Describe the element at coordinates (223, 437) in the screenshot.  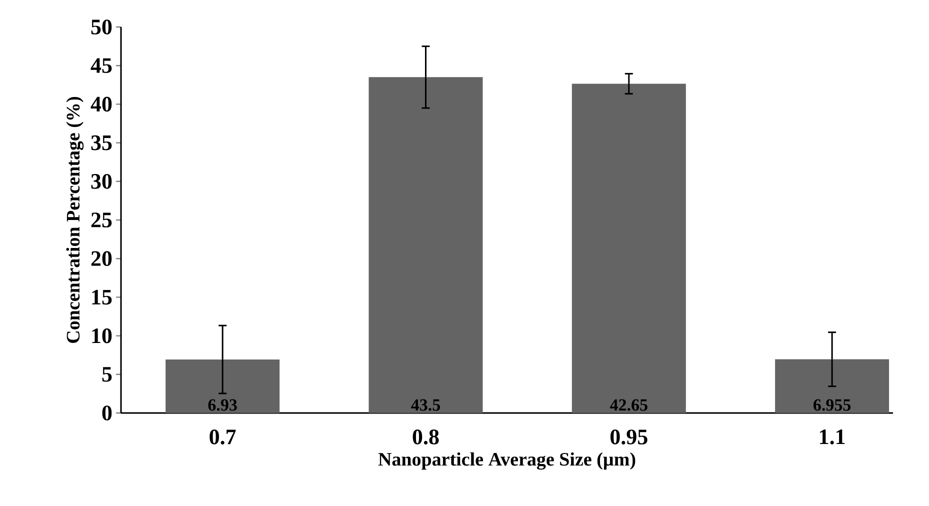
I see `x-tick-label: 0.7` at that location.